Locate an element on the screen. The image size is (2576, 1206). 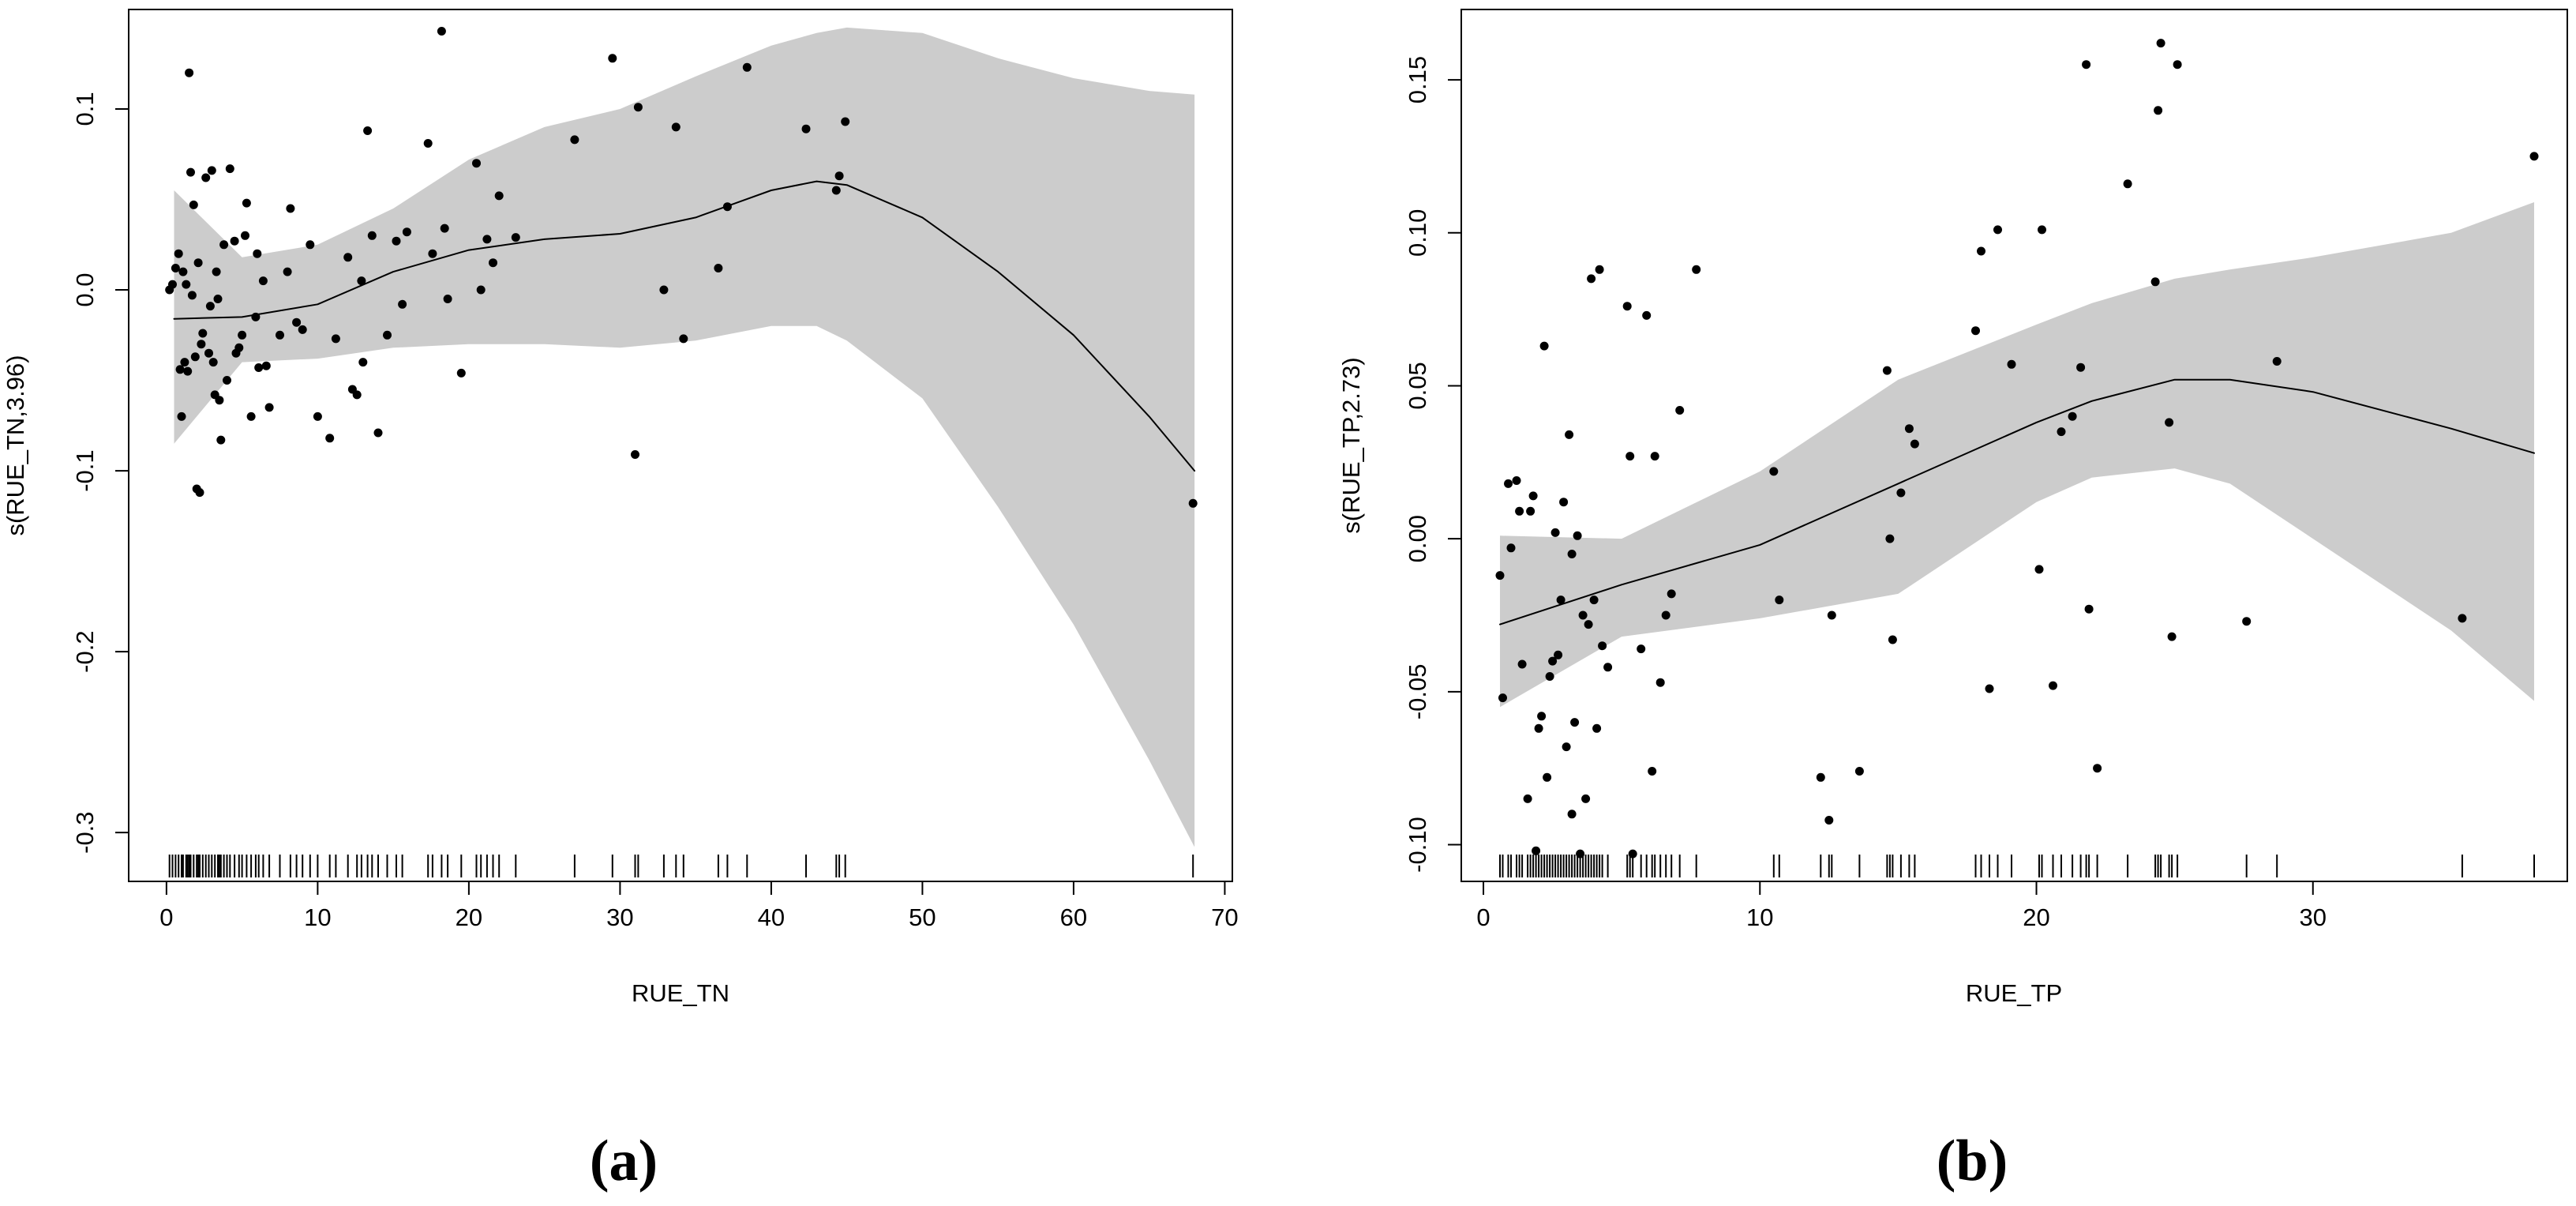
panel-a-x-axis: 0 10 20 30 40 50 60 70 is located at coordinates (699, 906).